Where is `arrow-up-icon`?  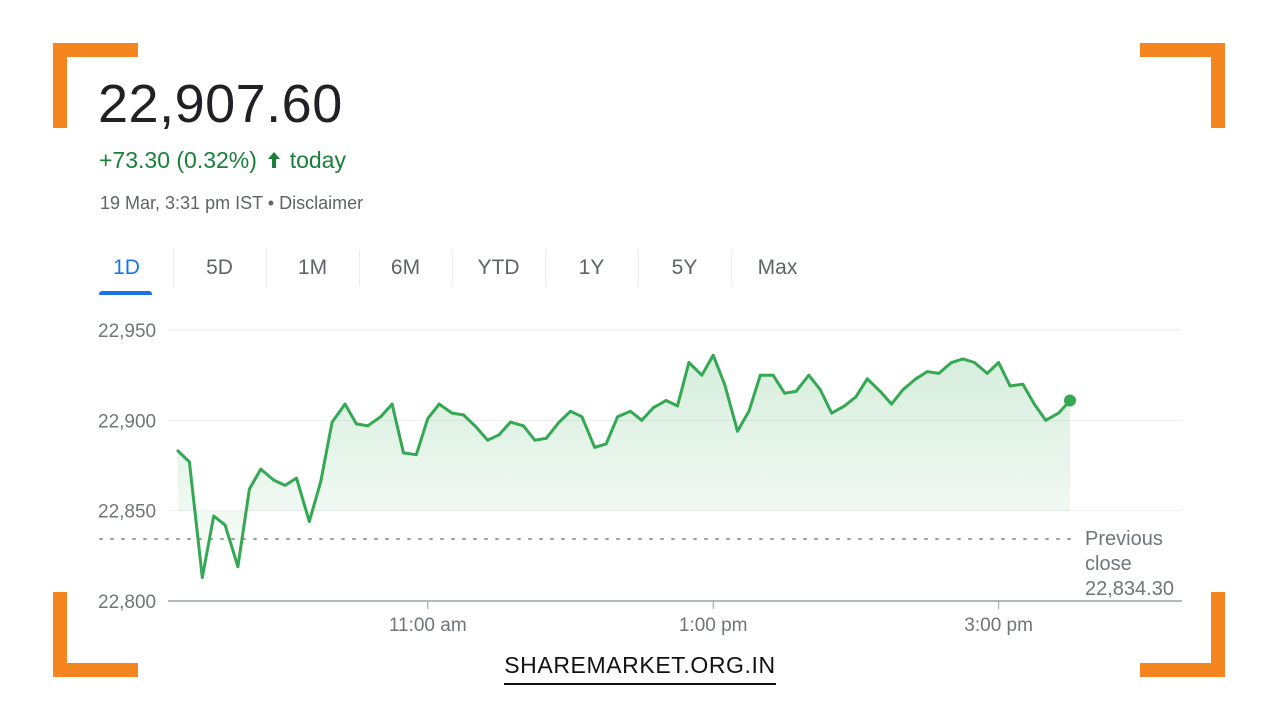 arrow-up-icon is located at coordinates (274, 160).